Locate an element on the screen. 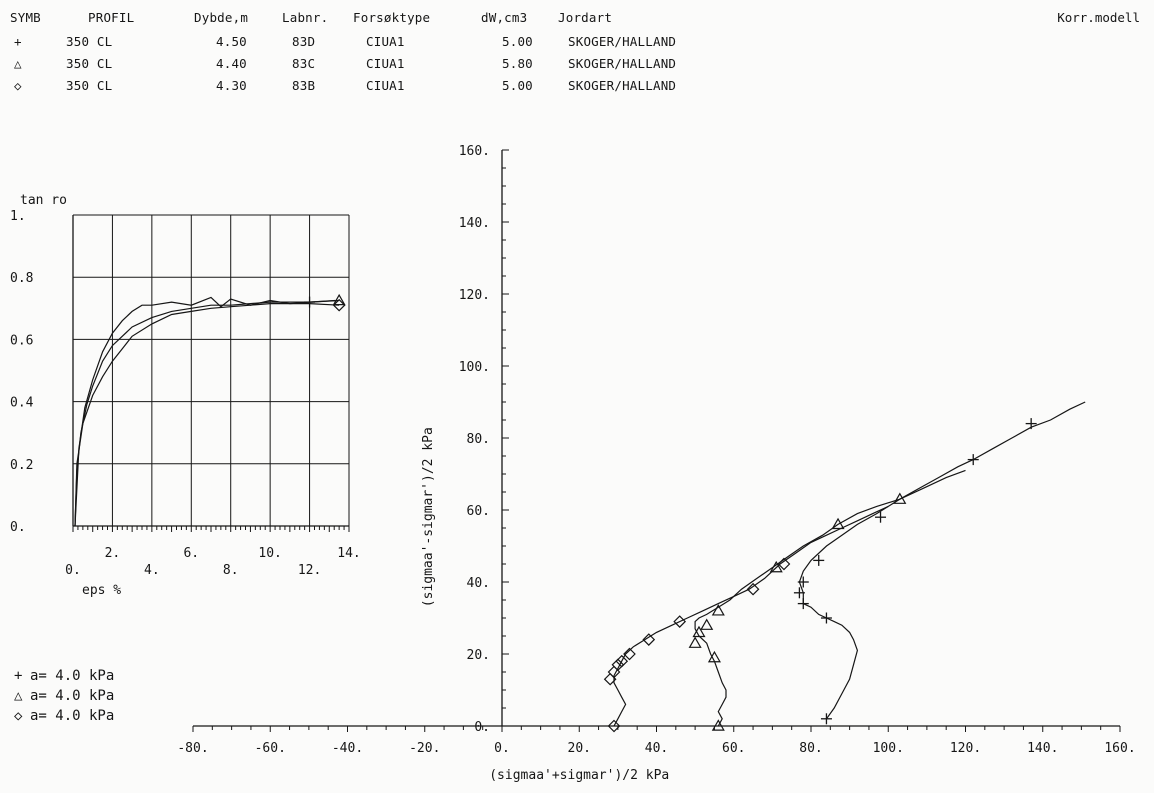 The image size is (1154, 793). model-label: Korr.modell is located at coordinates (1098, 17).